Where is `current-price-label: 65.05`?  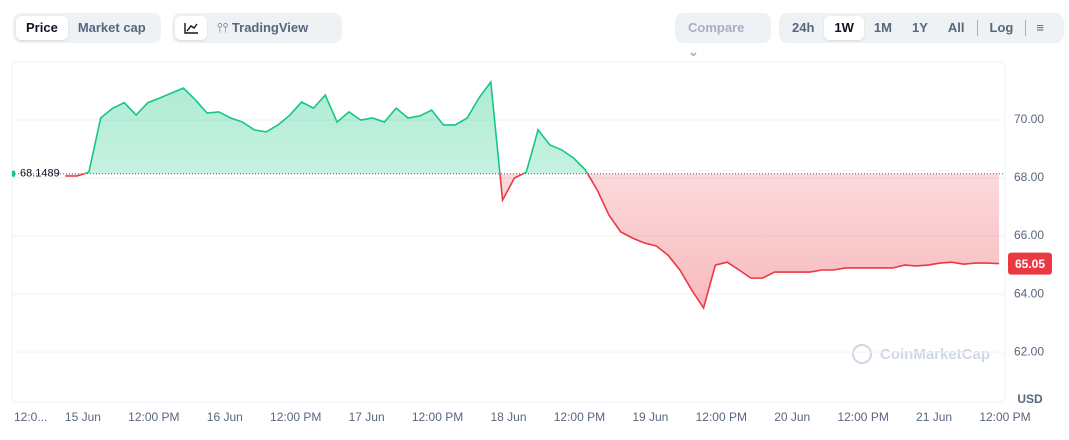
current-price-label: 65.05 is located at coordinates (1030, 264).